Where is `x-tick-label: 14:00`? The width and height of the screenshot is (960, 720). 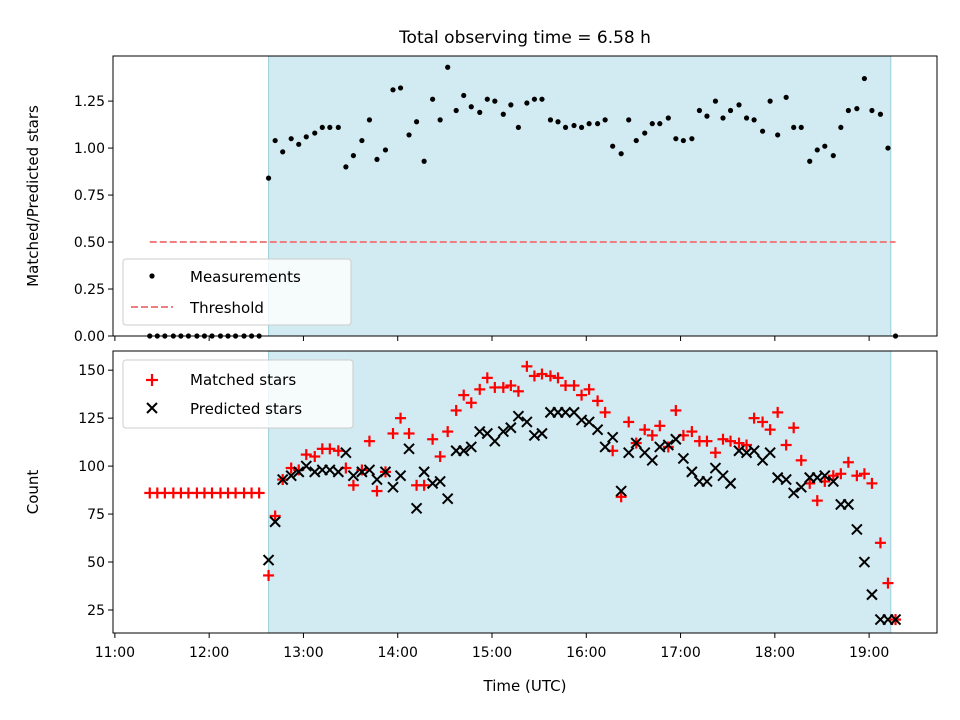 x-tick-label: 14:00 is located at coordinates (398, 653).